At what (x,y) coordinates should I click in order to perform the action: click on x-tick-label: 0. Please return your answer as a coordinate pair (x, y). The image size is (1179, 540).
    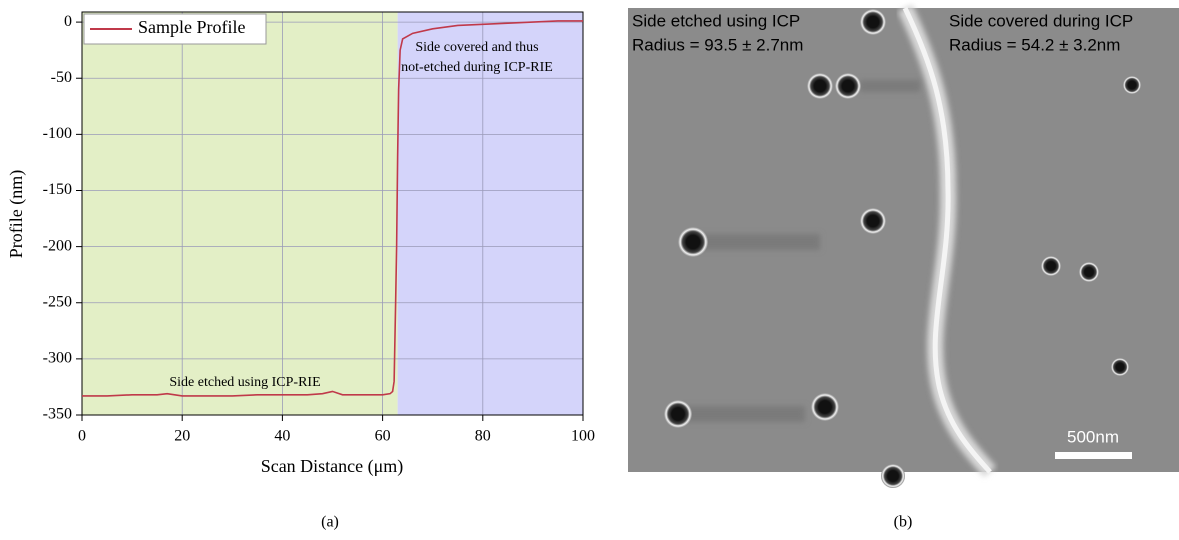
    Looking at the image, I should click on (82, 436).